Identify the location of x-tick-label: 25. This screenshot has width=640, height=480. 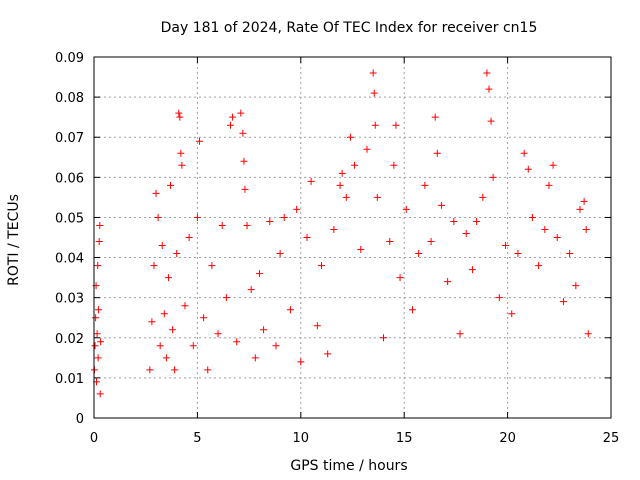
(611, 438).